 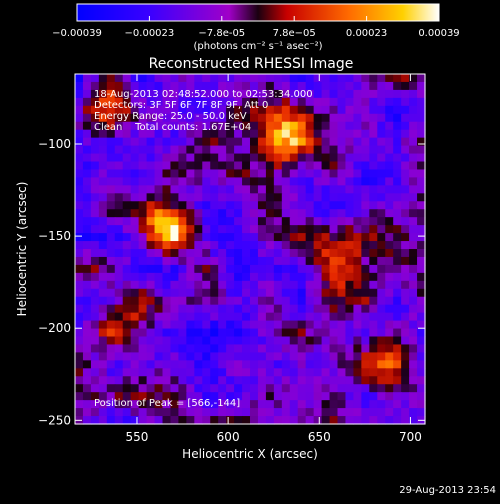 I want to click on colorbar-tick-label: −0.00023, so click(x=150, y=33).